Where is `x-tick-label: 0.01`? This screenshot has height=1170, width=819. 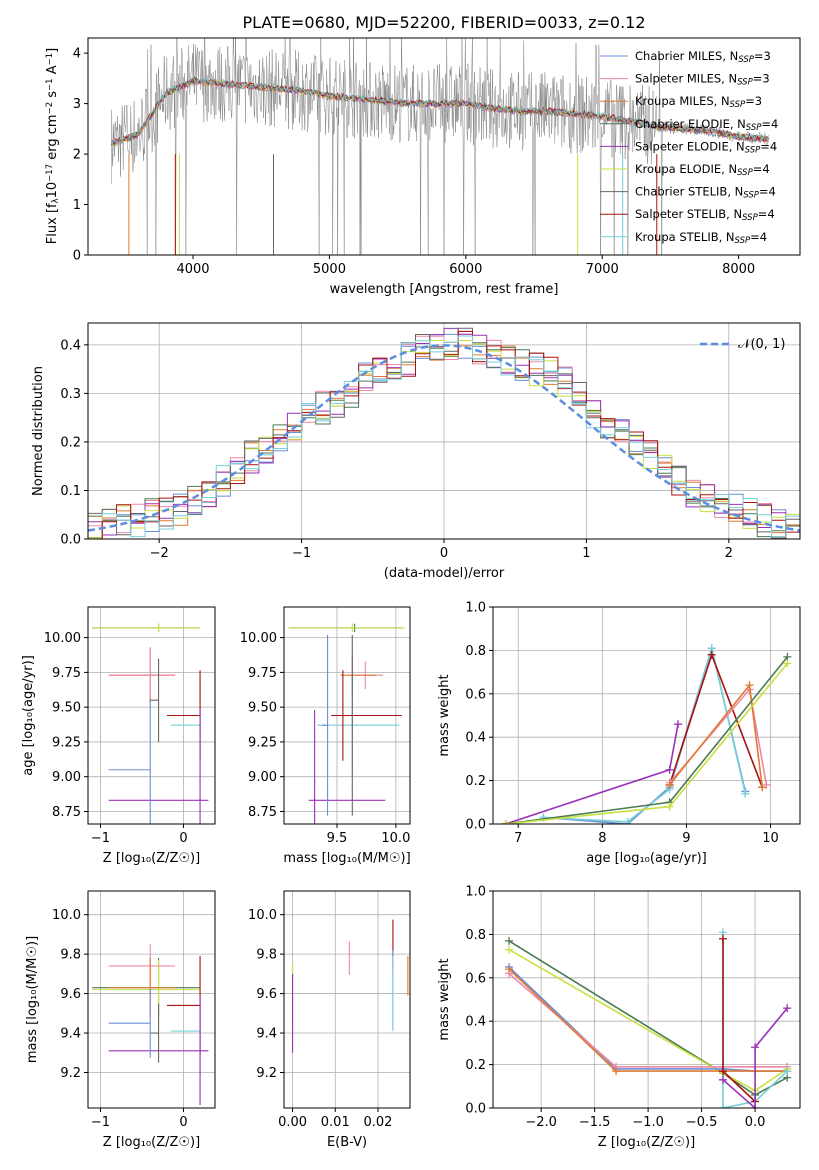
x-tick-label: 0.01 is located at coordinates (335, 1122).